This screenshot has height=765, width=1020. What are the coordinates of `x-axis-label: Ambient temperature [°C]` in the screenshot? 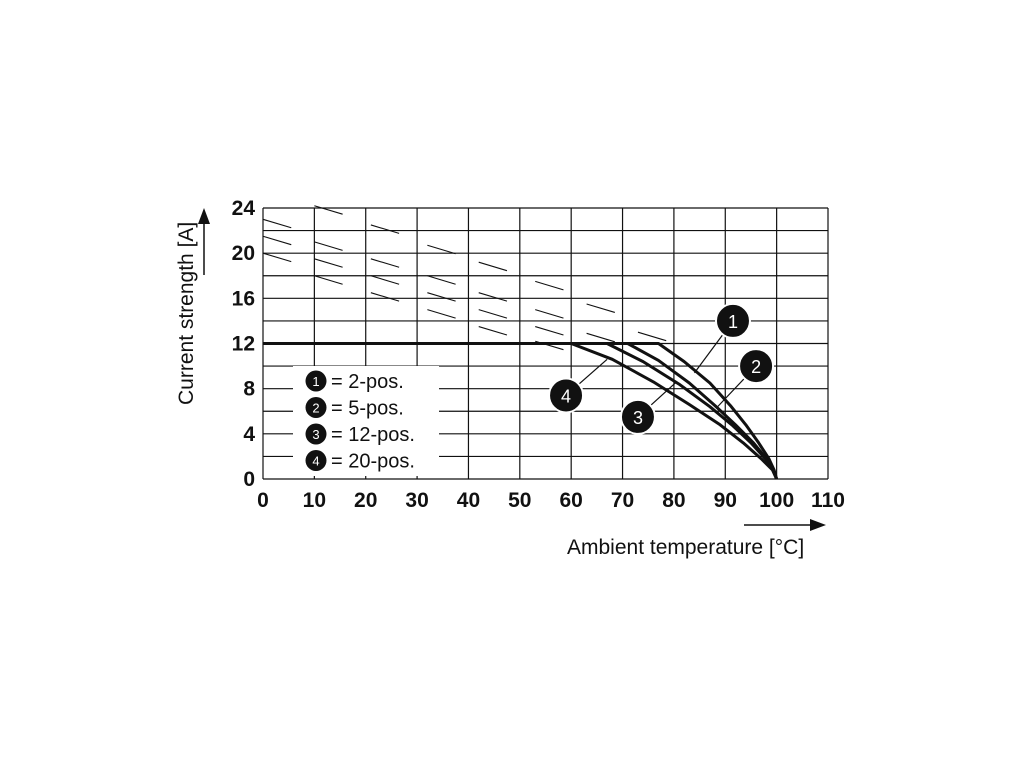 It's located at (685, 547).